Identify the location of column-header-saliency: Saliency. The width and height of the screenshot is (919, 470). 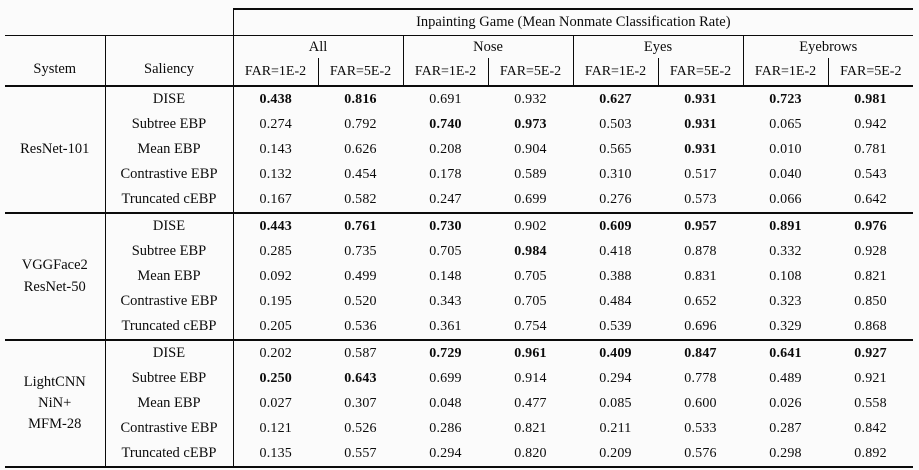
(169, 61).